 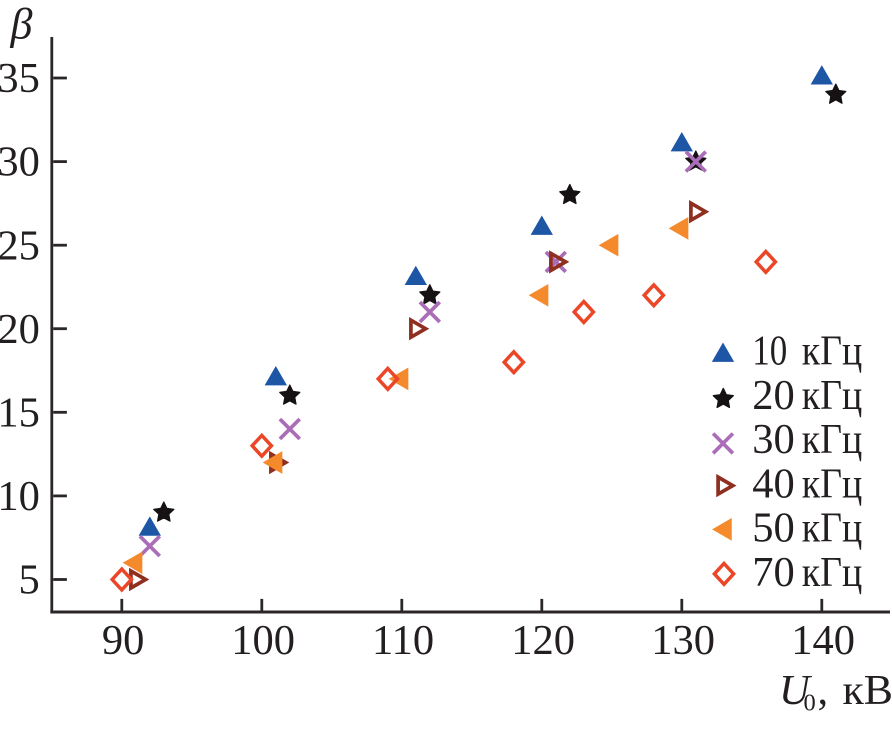 I want to click on svg-text: 15, so click(x=20, y=412).